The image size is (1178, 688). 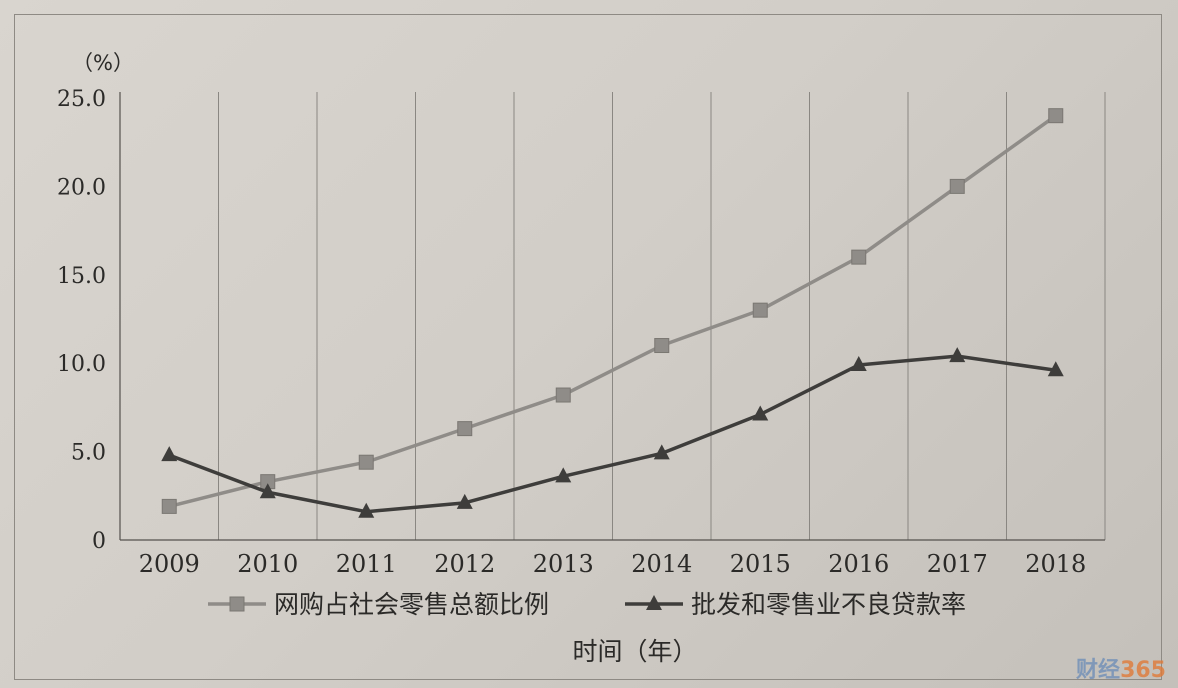 What do you see at coordinates (169, 564) in the screenshot?
I see `x-tick-label: 2009` at bounding box center [169, 564].